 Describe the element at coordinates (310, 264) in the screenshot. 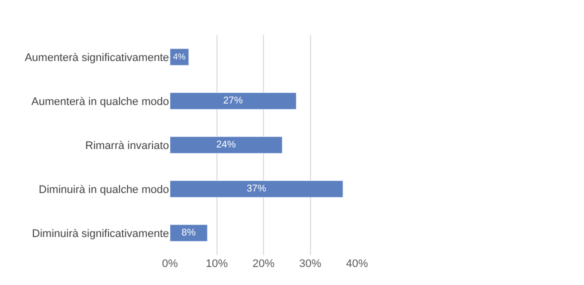

I see `x-tick-label: 30%` at that location.